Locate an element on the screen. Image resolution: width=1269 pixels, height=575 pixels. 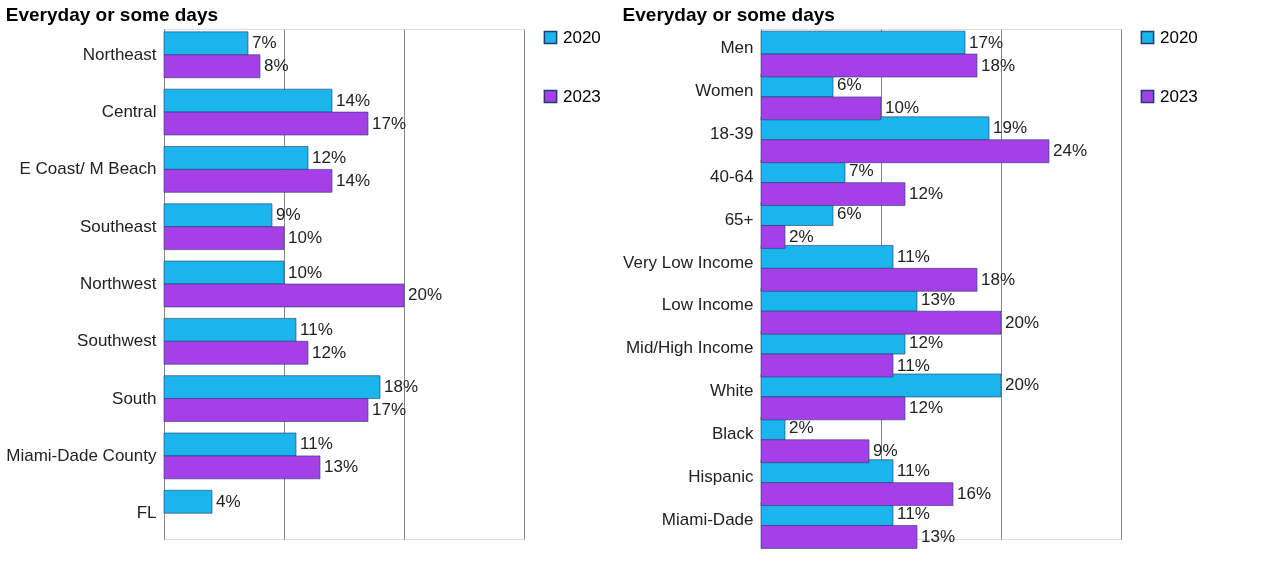
y-tick-label: Central is located at coordinates (129, 112).